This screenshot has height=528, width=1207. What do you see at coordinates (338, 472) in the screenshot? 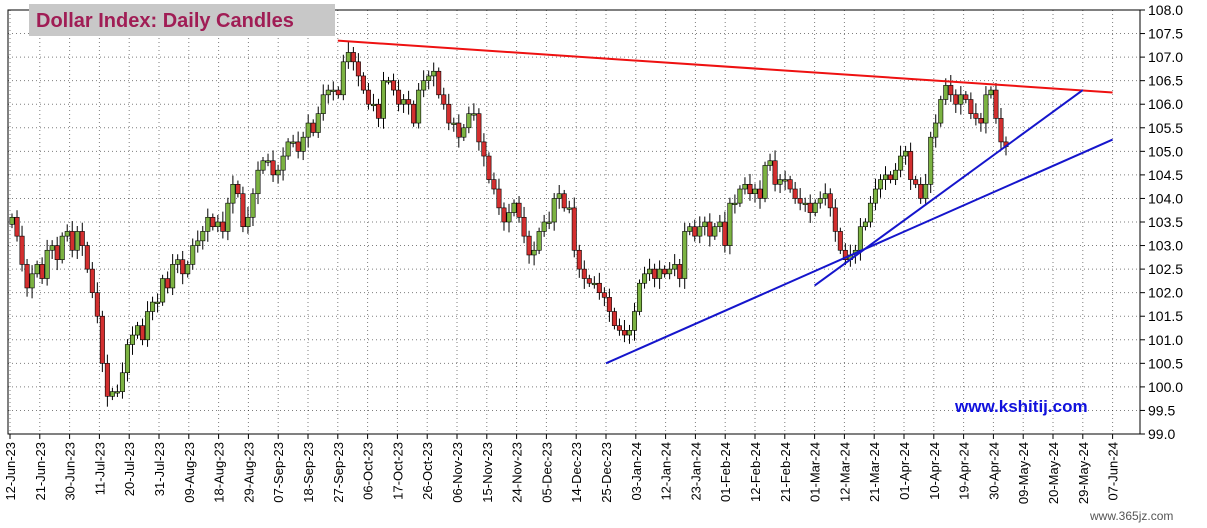
I see `x-tick-label: 27-Sep-23` at bounding box center [338, 472].